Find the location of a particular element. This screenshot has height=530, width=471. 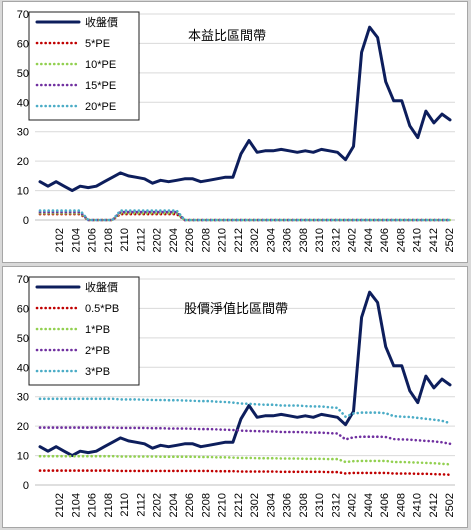

legend-label-2: 10*PE is located at coordinates (100, 65).